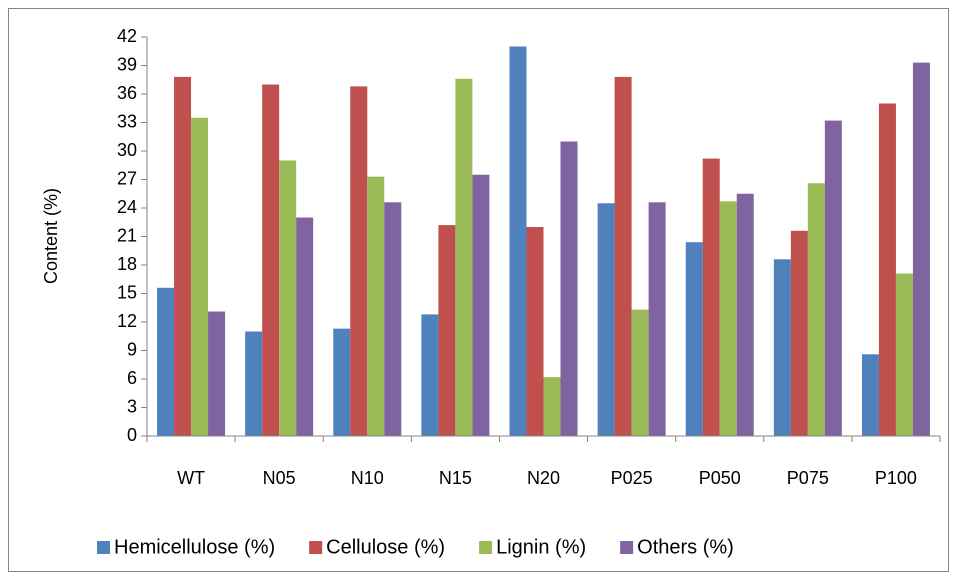  Describe the element at coordinates (127, 150) in the screenshot. I see `y-tick-label: 30` at that location.